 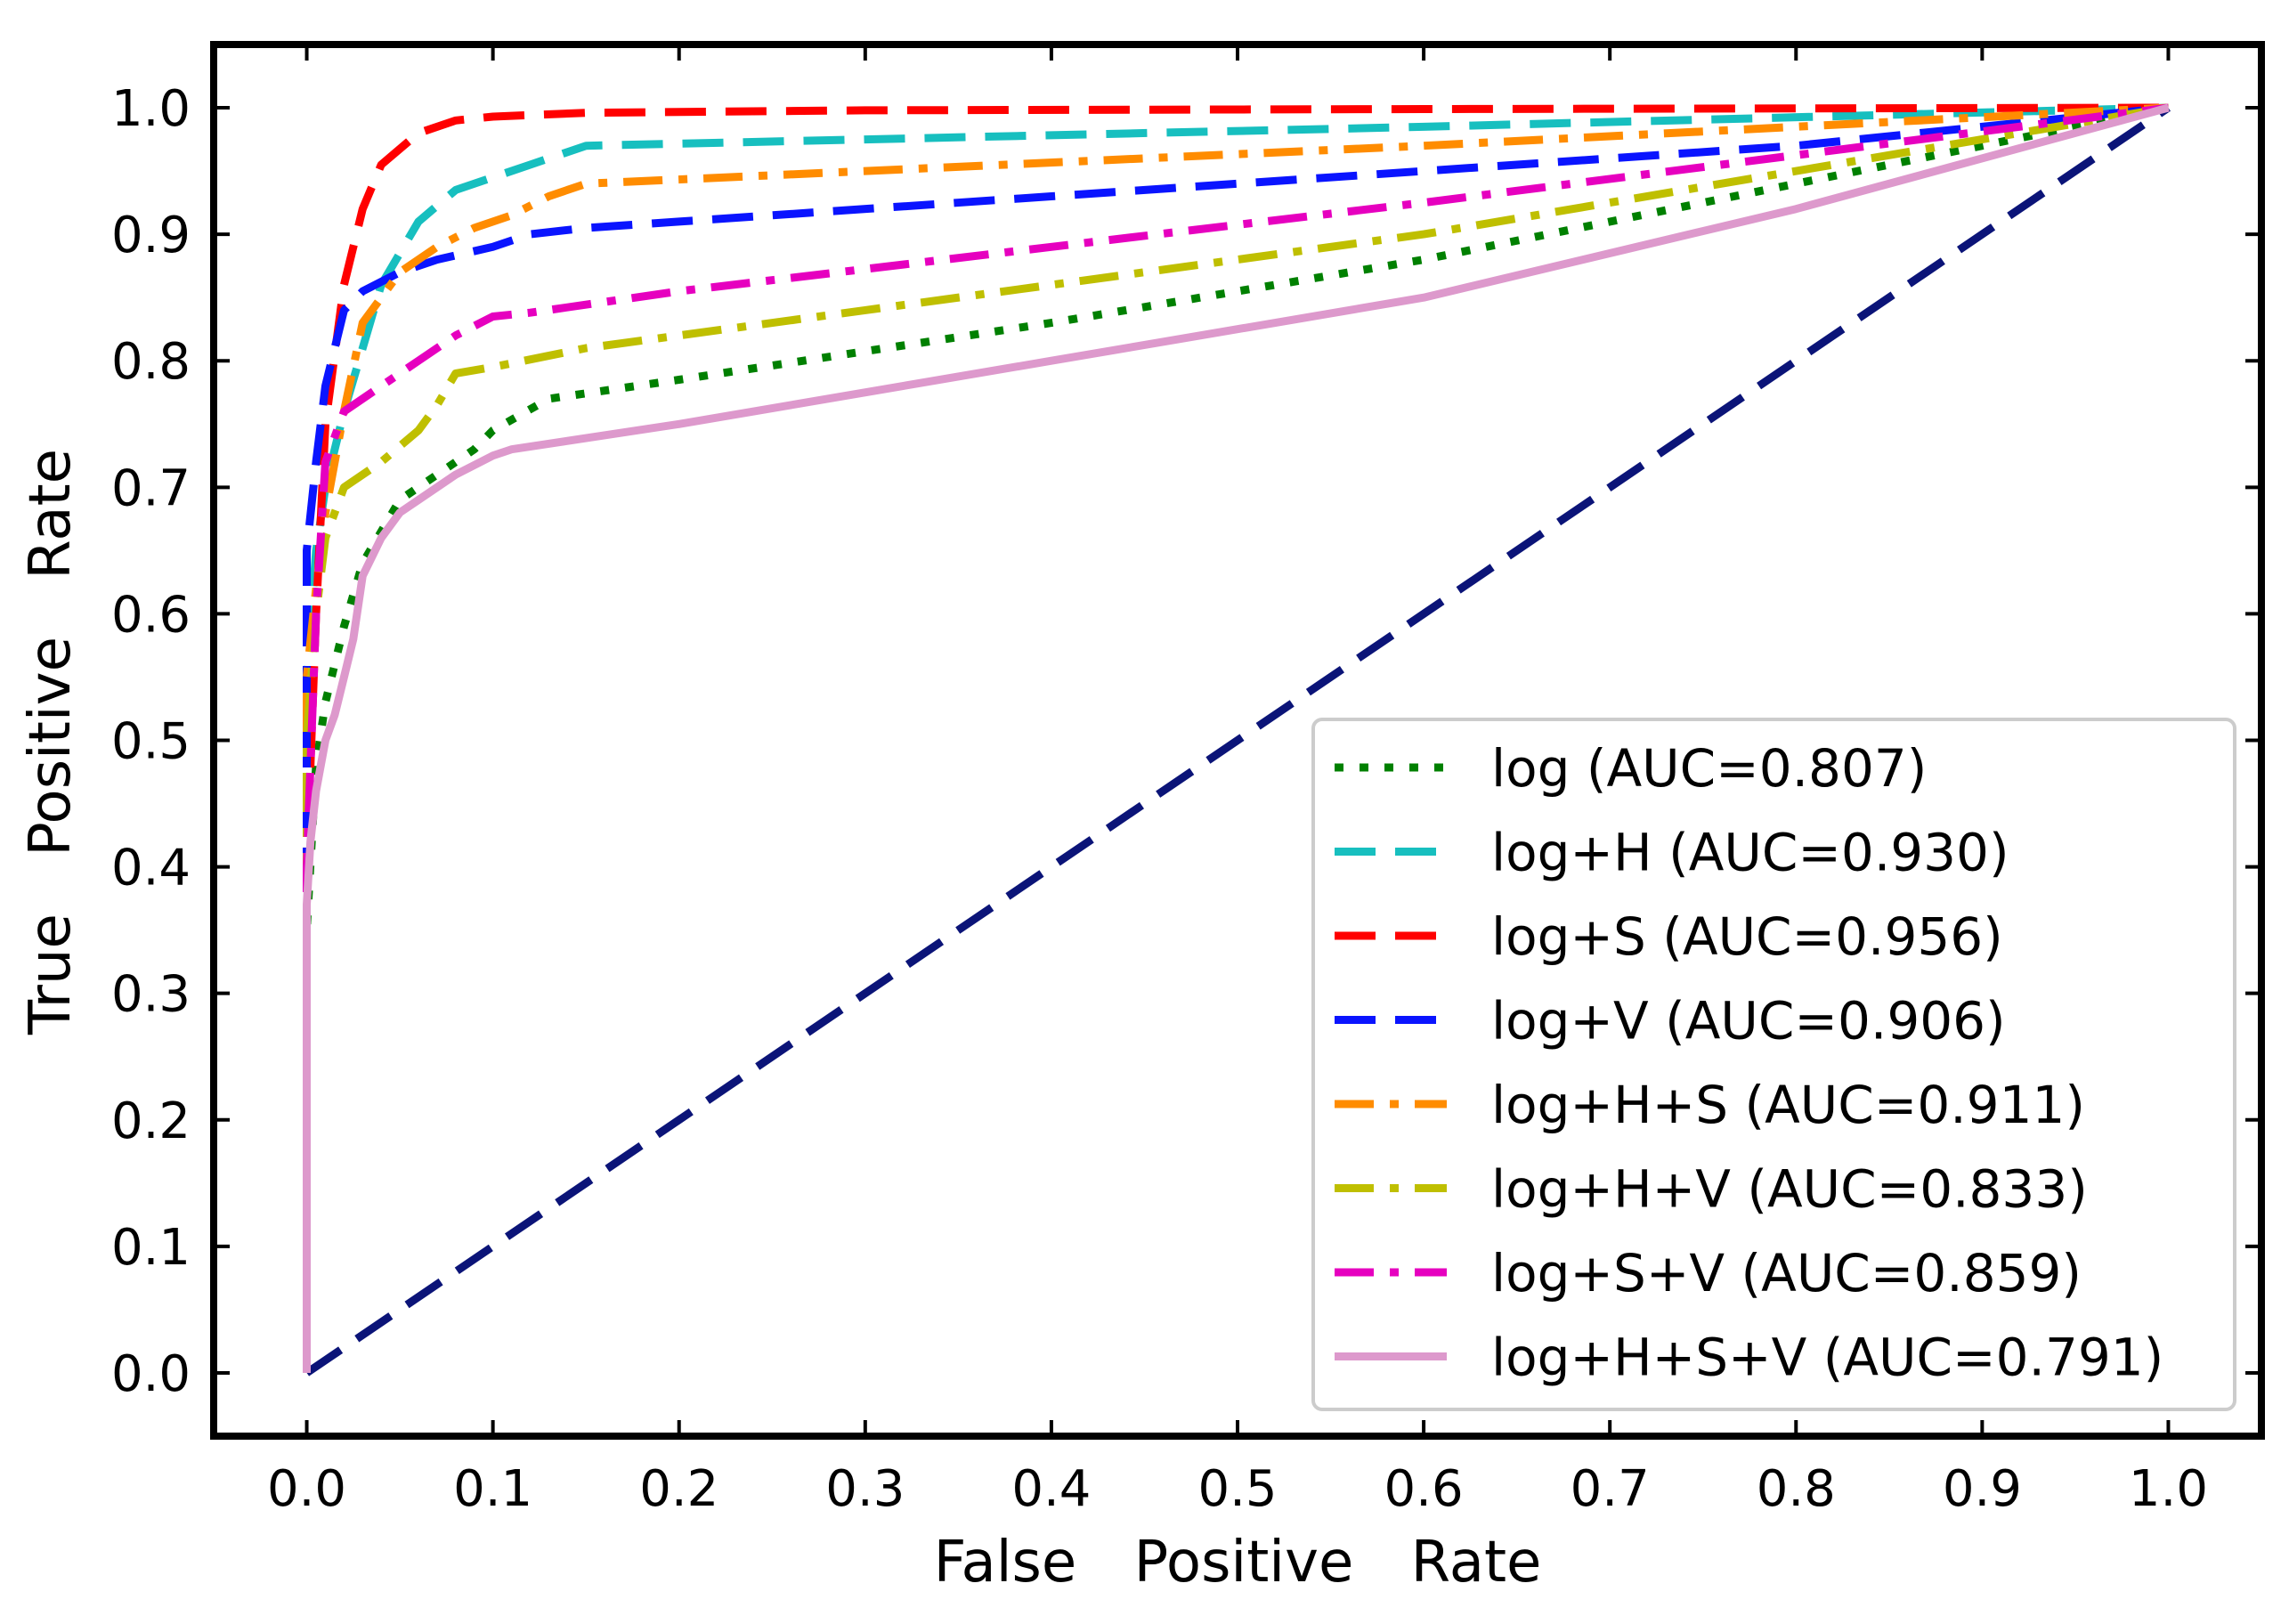 I want to click on legend-label-4: log+H+S (AUC=0.911), so click(x=1788, y=1105).